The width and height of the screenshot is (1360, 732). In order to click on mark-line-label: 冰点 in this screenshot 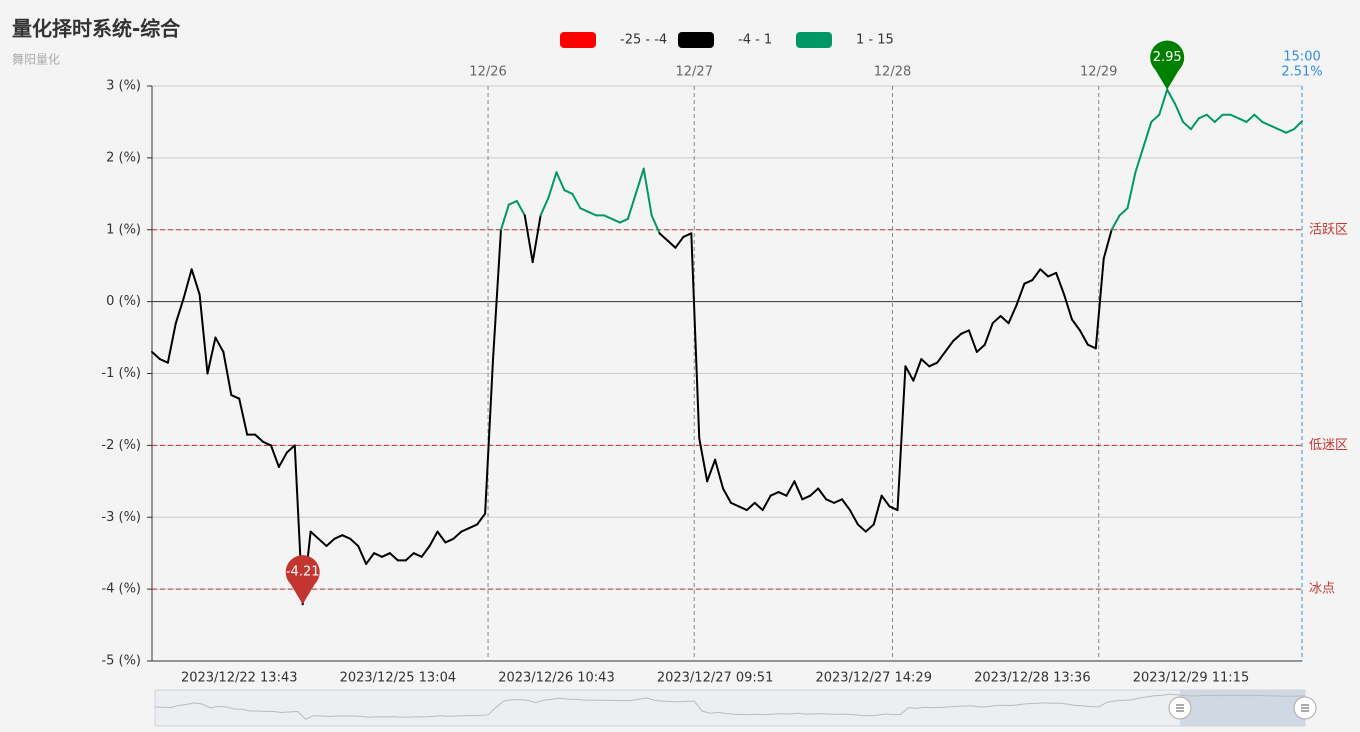, I will do `click(1322, 589)`.